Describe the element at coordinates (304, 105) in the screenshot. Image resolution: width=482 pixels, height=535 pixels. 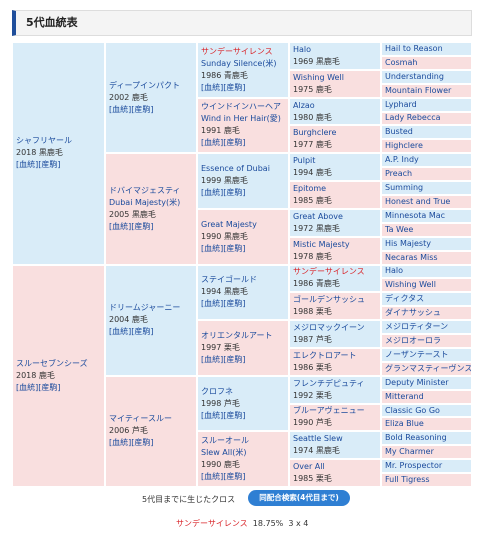
I see `horse-name: Alzao` at that location.